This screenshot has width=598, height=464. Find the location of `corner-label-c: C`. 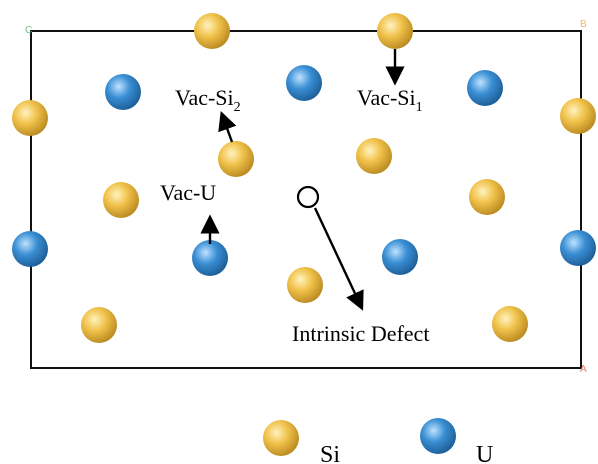

corner-label-c: C is located at coordinates (28, 30).